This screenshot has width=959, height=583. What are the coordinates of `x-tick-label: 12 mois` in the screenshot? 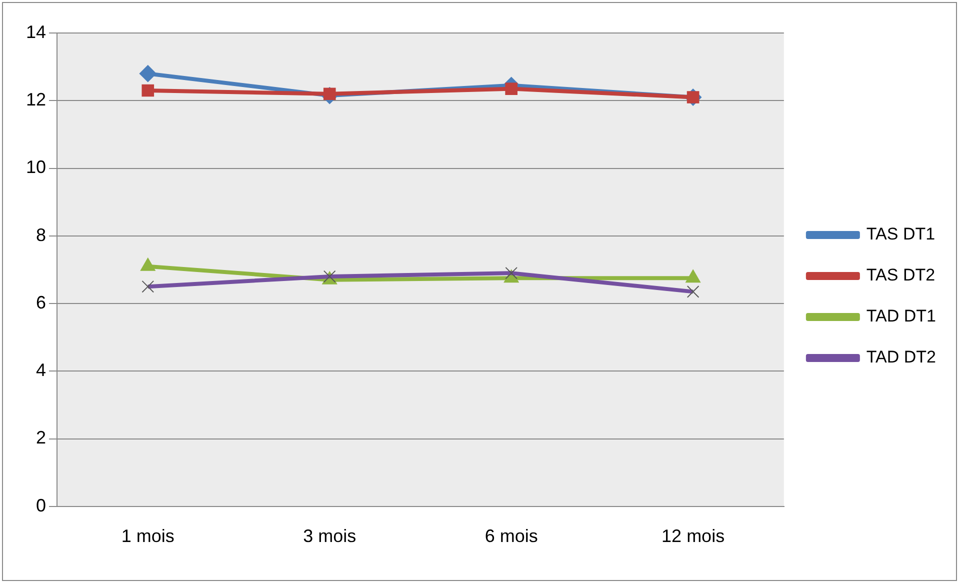 It's located at (693, 536).